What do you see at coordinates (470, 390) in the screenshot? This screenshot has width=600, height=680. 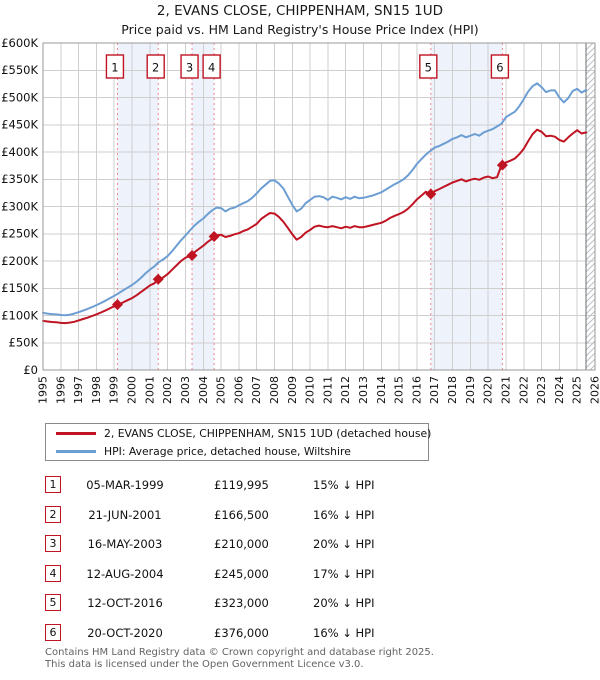 I see `x-axis-tick-label: 2019` at bounding box center [470, 390].